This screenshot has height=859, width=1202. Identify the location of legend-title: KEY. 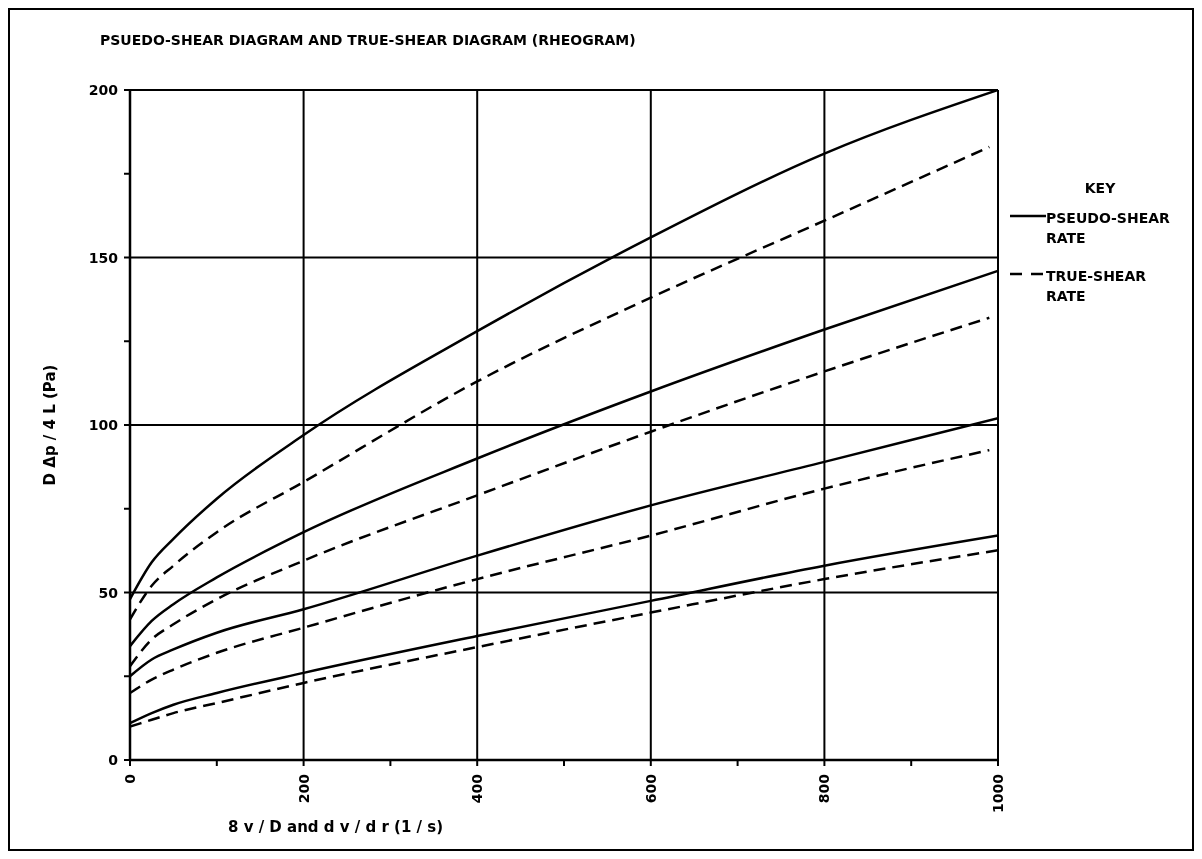
(1100, 188).